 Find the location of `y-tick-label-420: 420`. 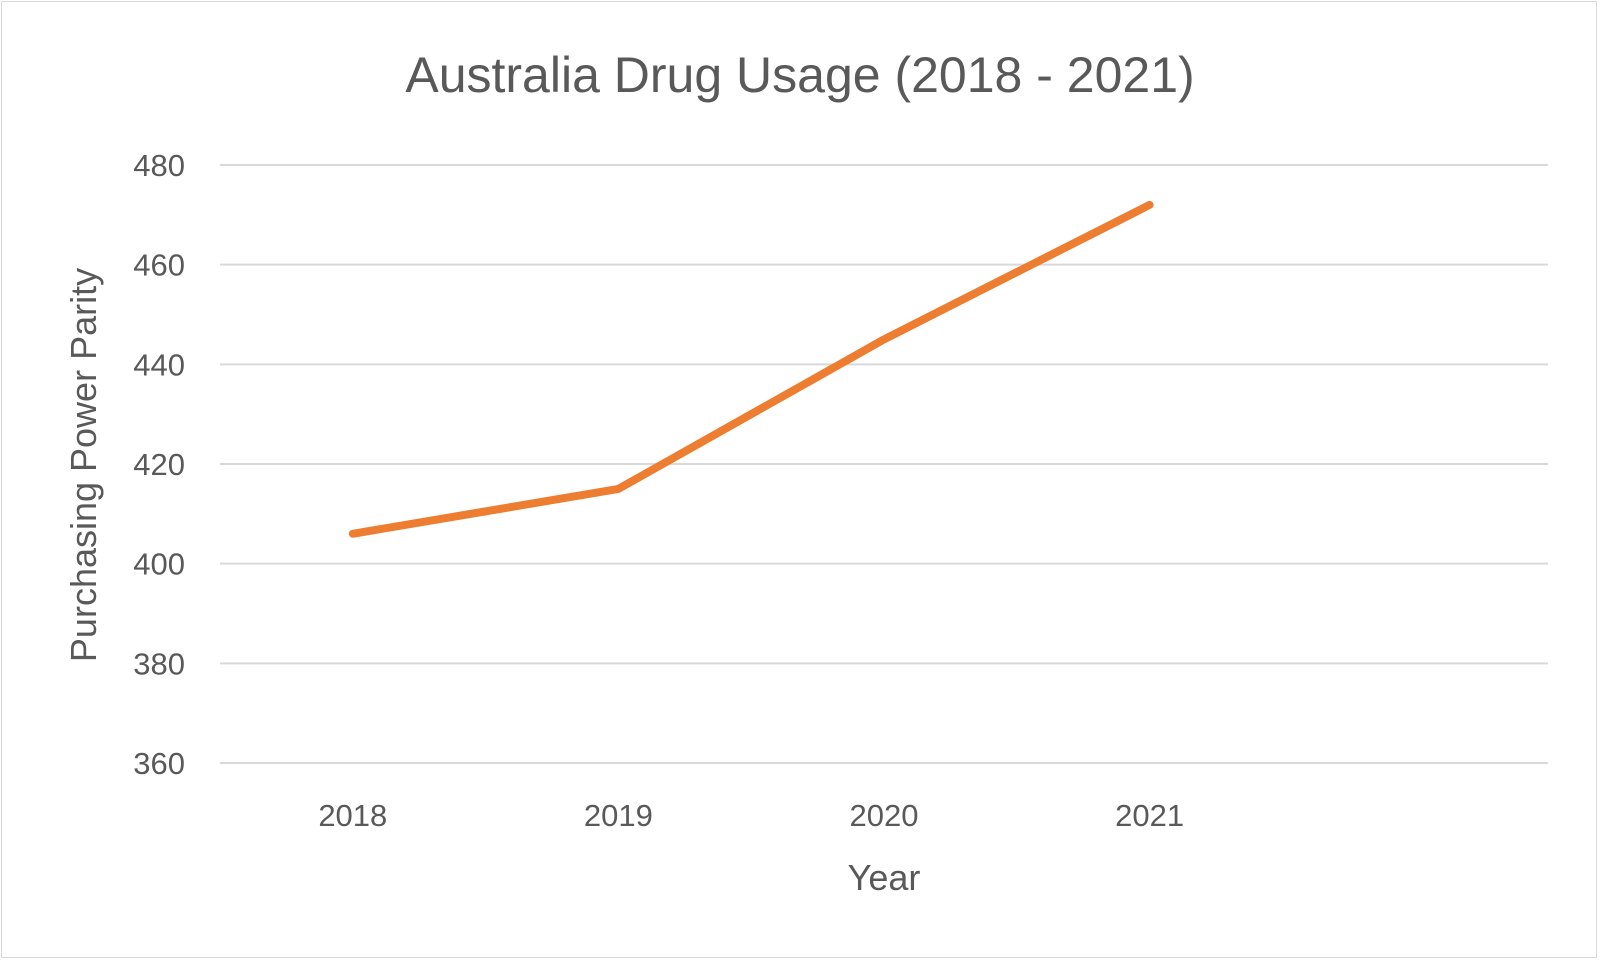

y-tick-label-420: 420 is located at coordinates (159, 464).